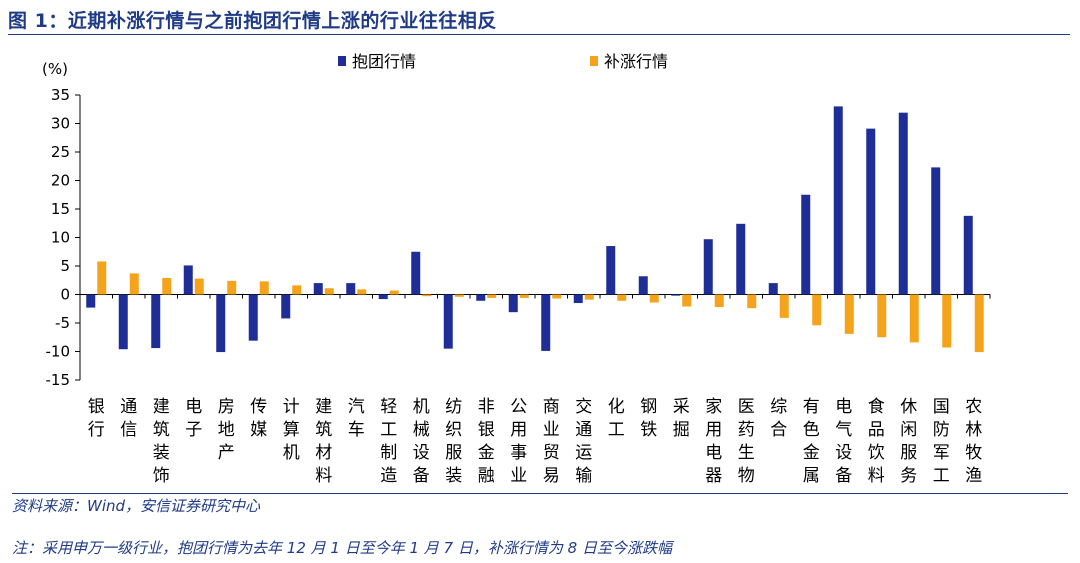  Describe the element at coordinates (941, 441) in the screenshot. I see `category-label: 国防军工` at that location.